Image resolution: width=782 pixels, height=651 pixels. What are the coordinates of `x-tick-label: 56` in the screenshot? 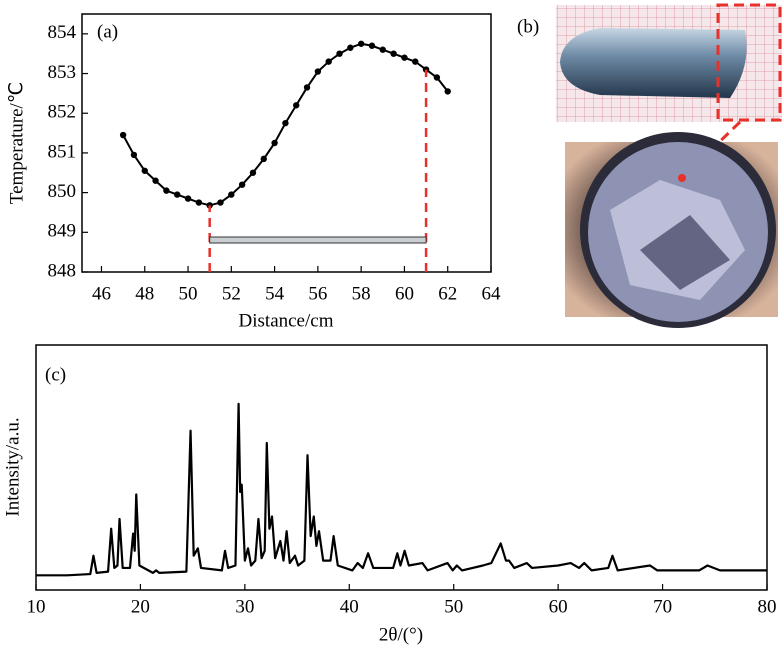 It's located at (317, 293).